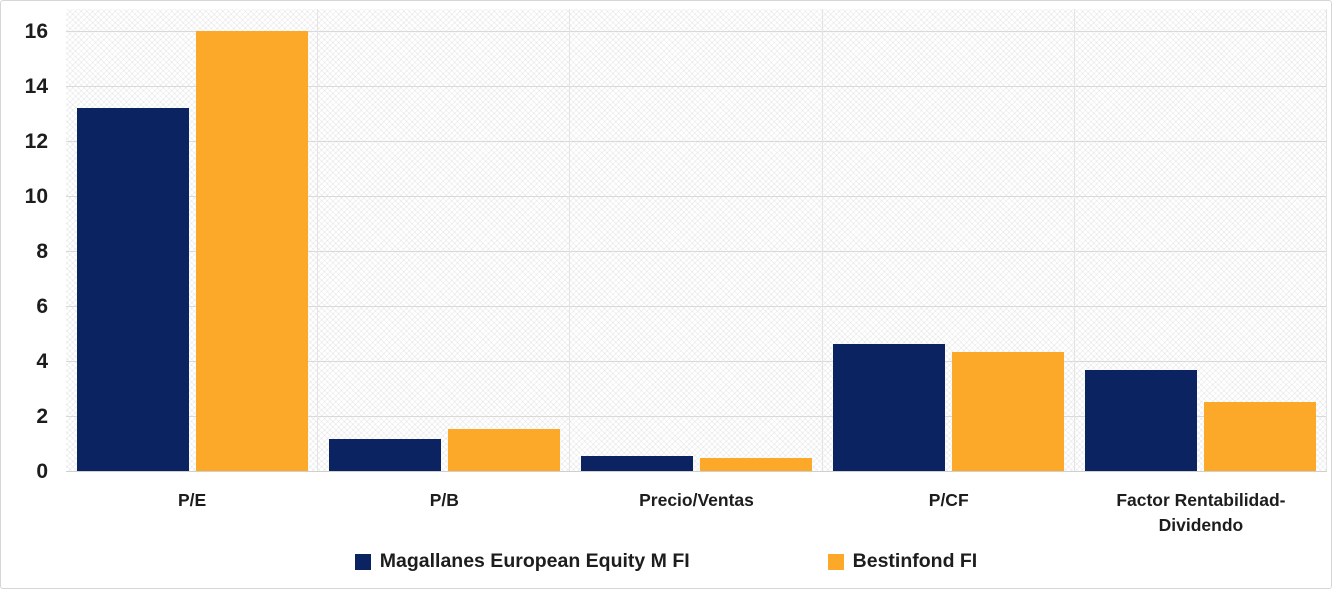 This screenshot has width=1332, height=589. Describe the element at coordinates (915, 561) in the screenshot. I see `legend-label: Bestinfond FI` at that location.